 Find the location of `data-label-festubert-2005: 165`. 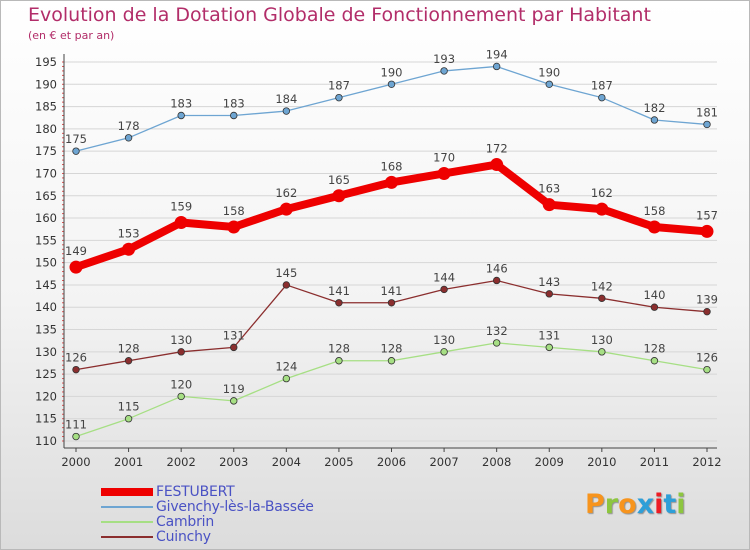

data-label-festubert-2005: 165 is located at coordinates (339, 180).